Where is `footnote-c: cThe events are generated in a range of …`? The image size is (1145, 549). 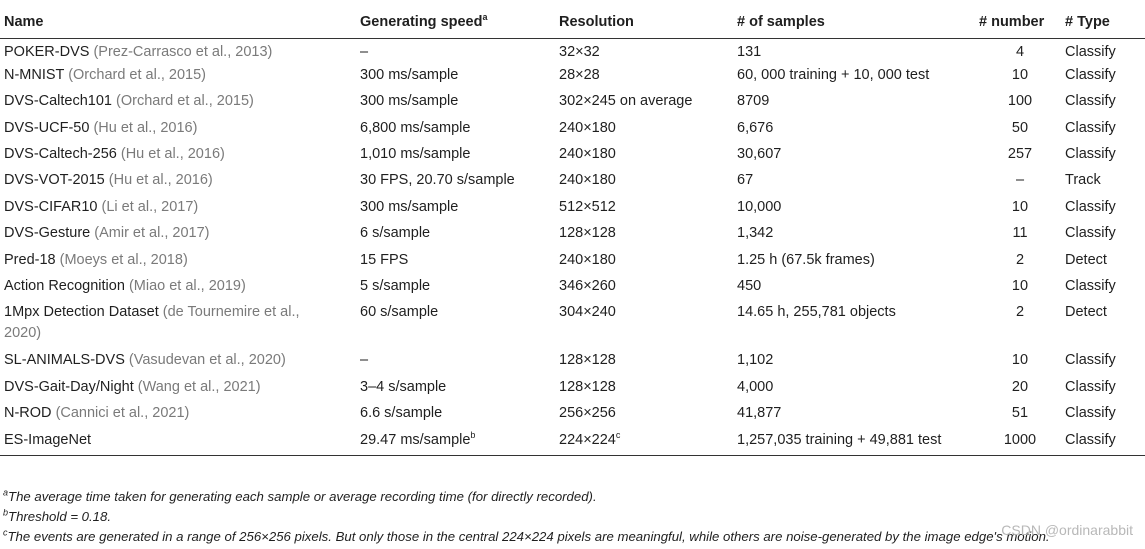 footnote-c: cThe events are generated in a range of … is located at coordinates (526, 535).